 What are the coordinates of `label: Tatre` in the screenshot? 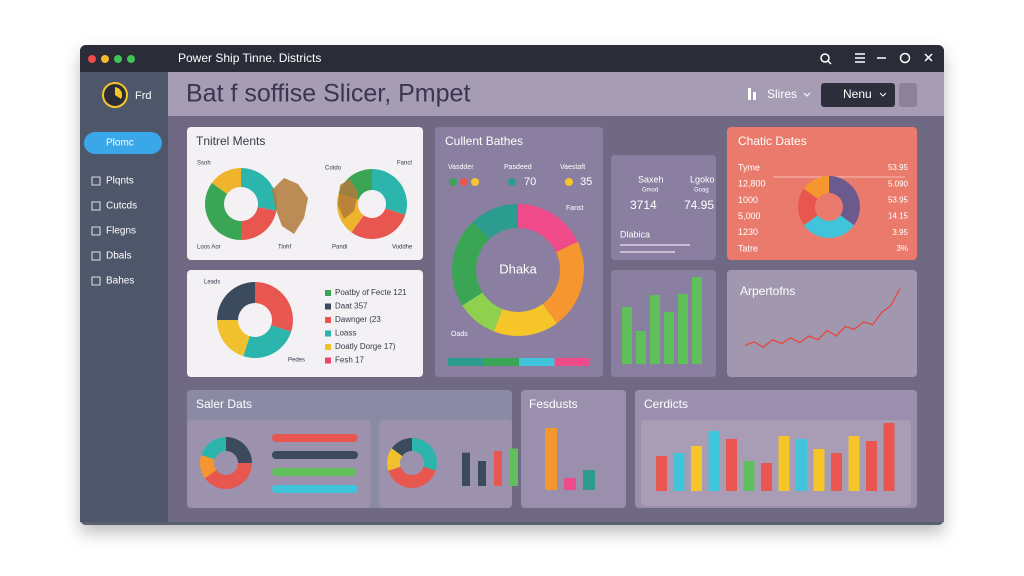 It's located at (748, 248).